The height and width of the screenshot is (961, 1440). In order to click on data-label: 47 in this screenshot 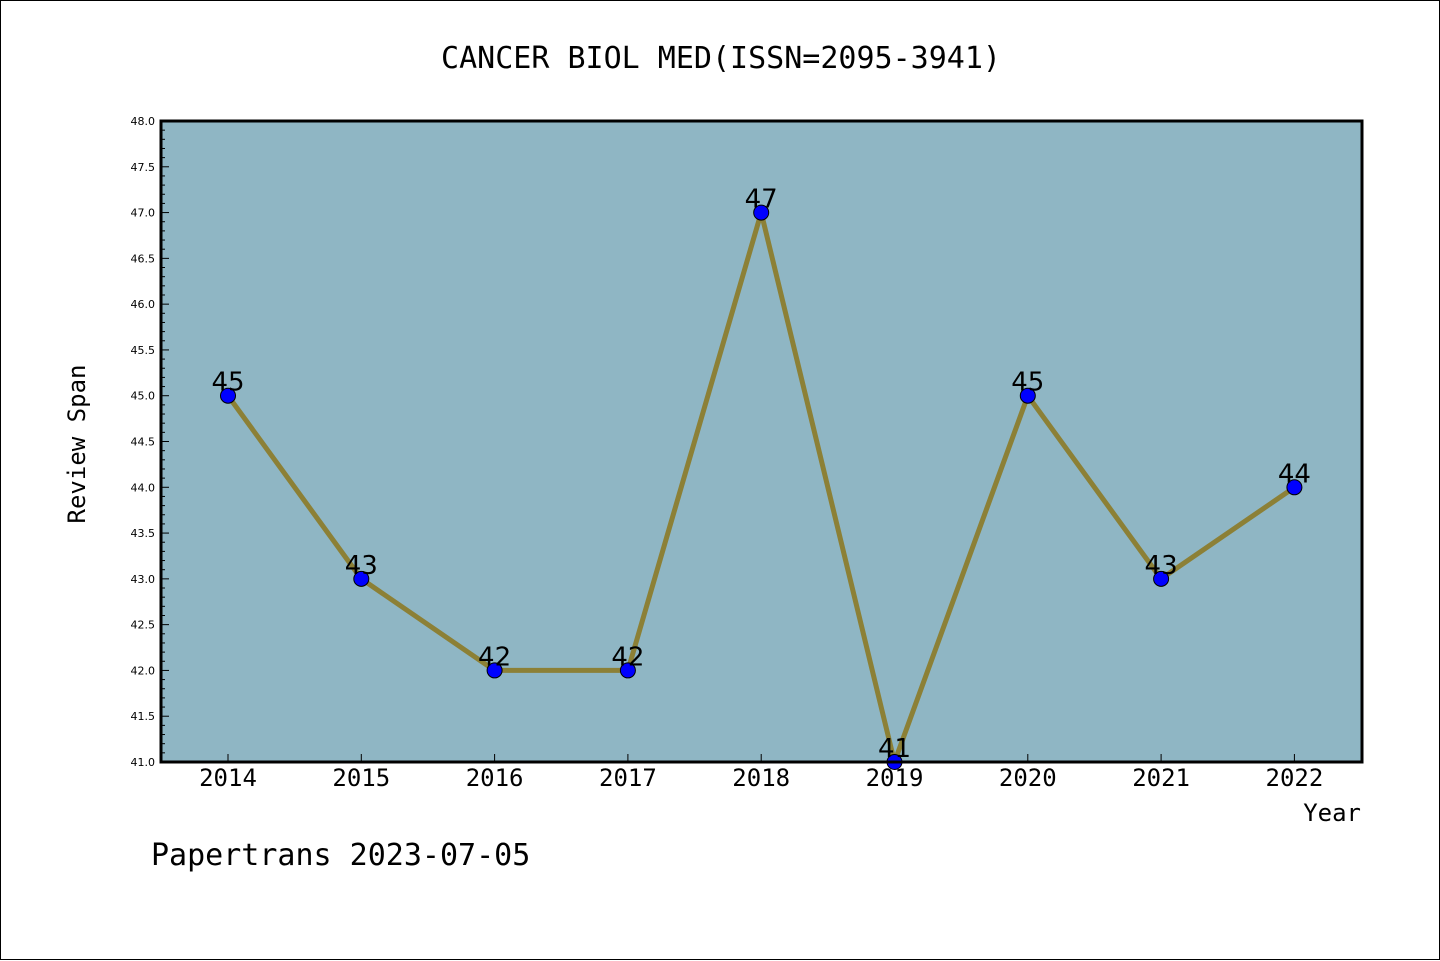, I will do `click(761, 200)`.